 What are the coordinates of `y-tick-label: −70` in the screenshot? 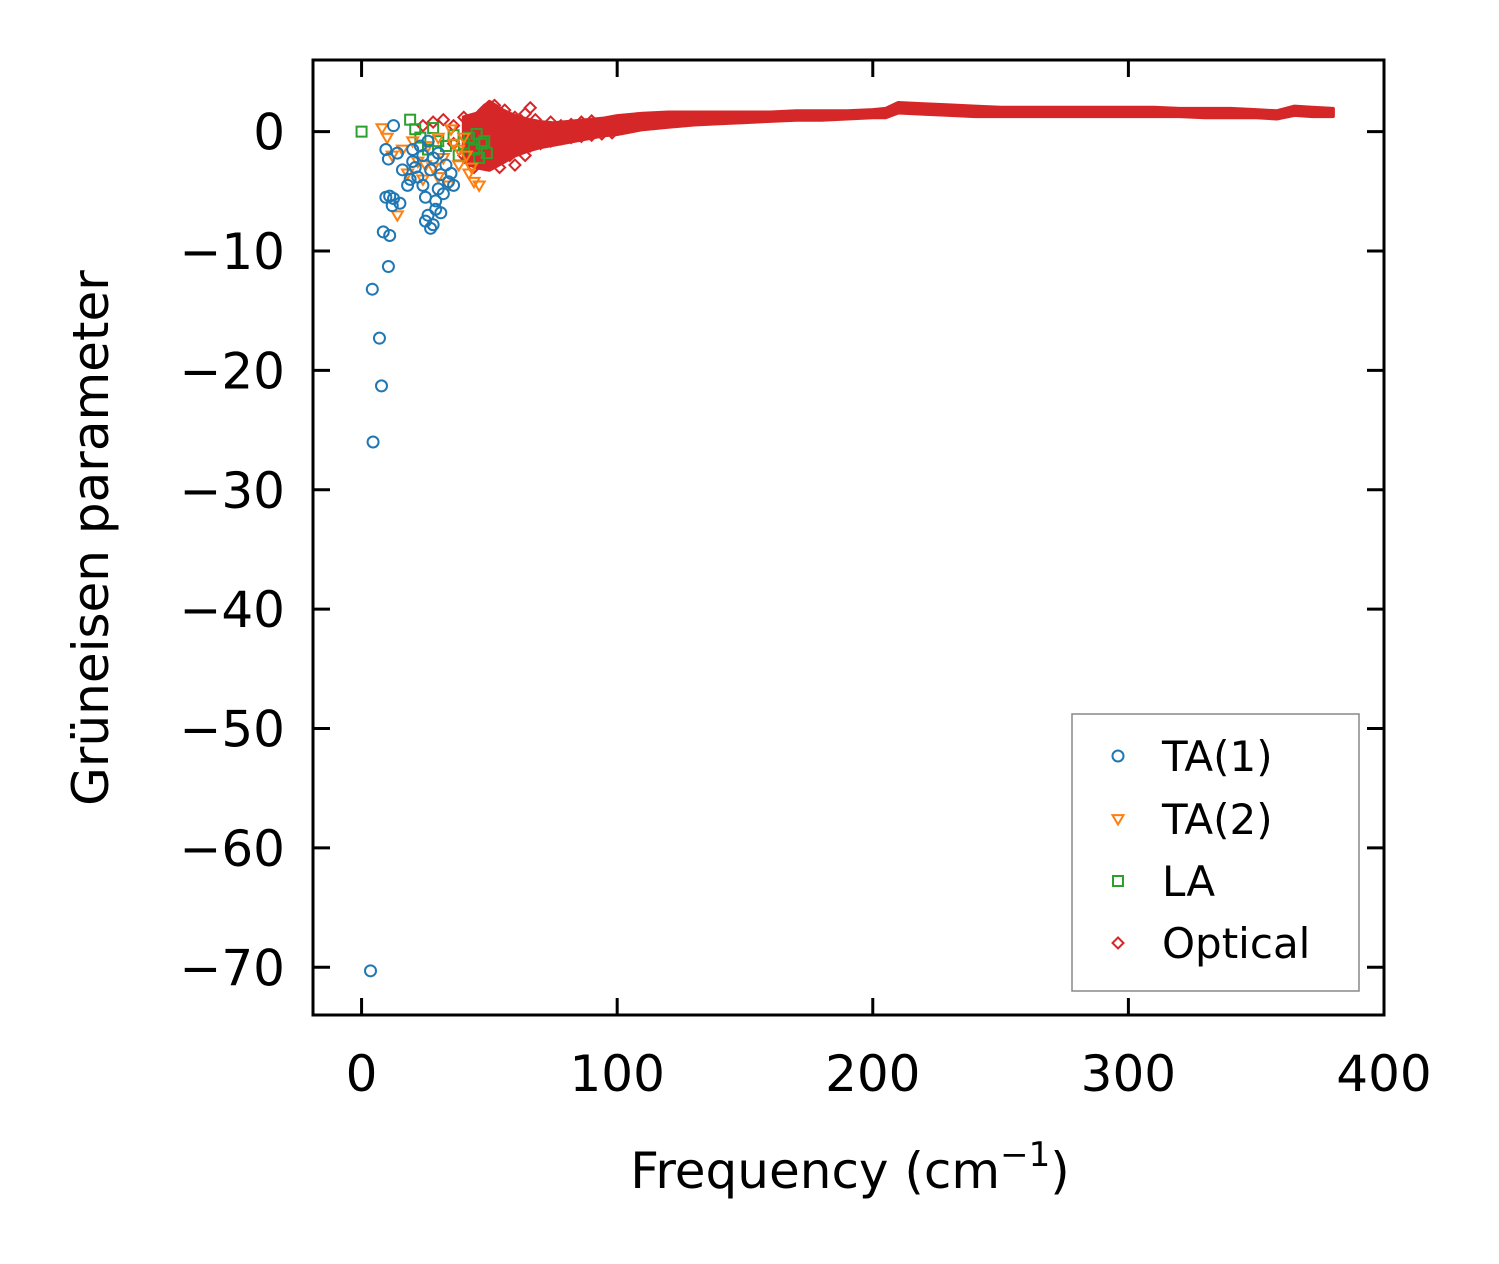 It's located at (232, 968).